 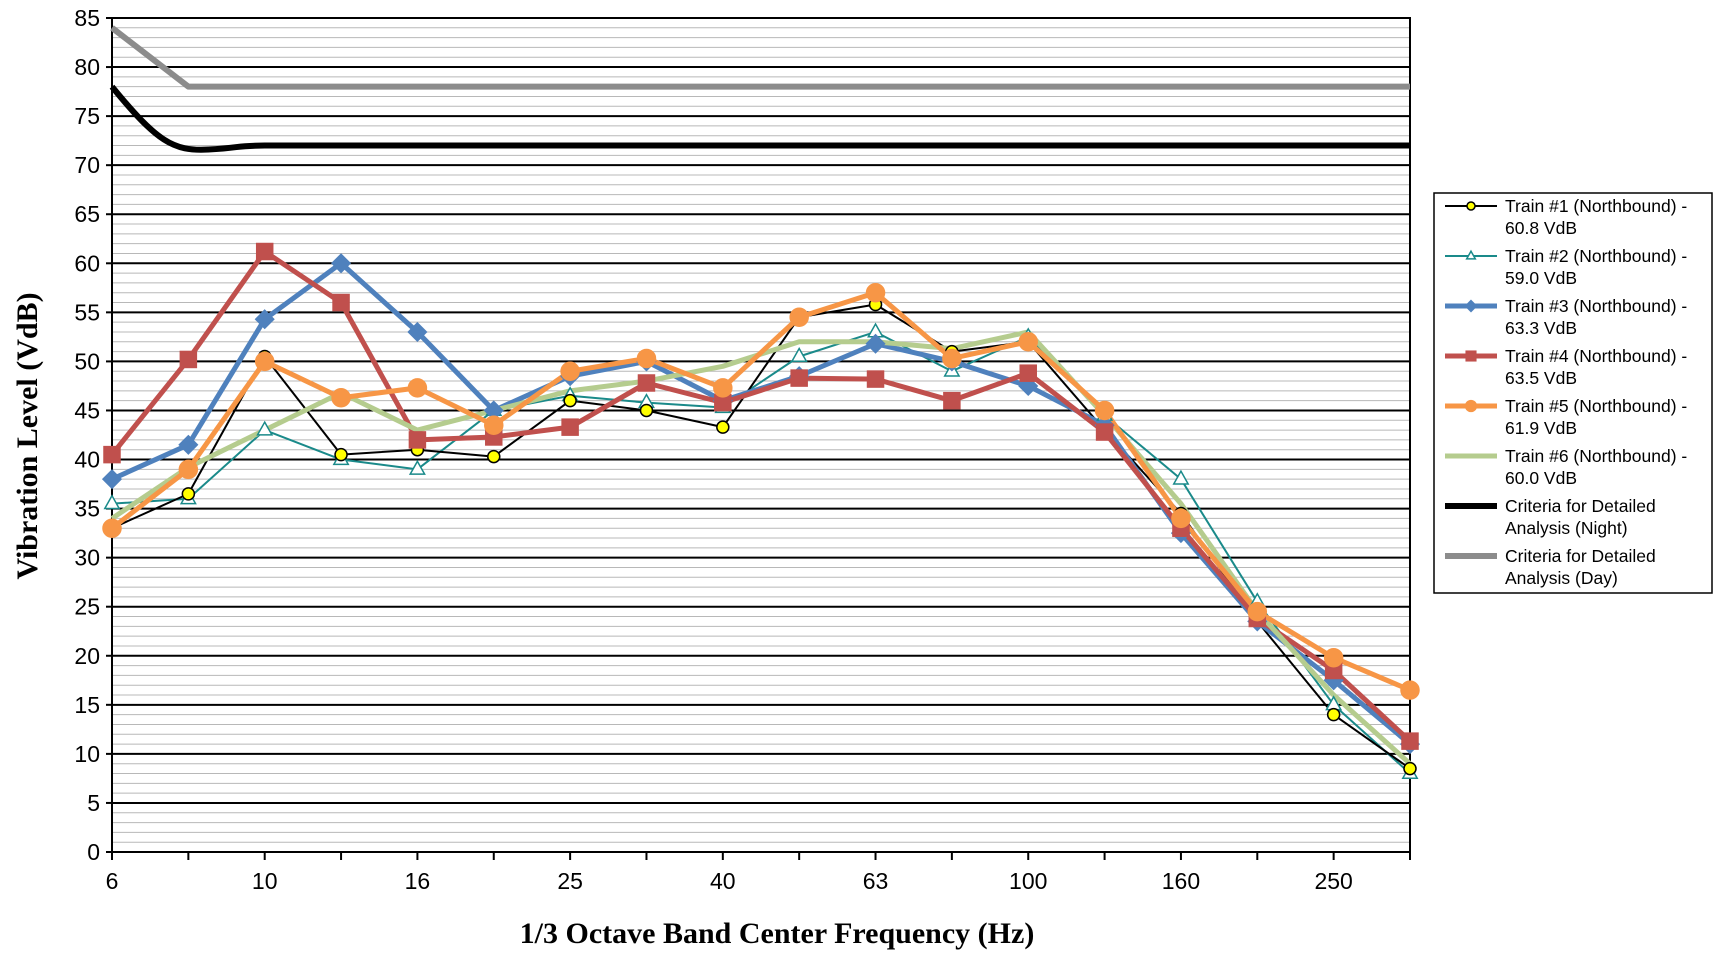 What do you see at coordinates (1541, 478) in the screenshot?
I see `legend-label: 60.0 VdB` at bounding box center [1541, 478].